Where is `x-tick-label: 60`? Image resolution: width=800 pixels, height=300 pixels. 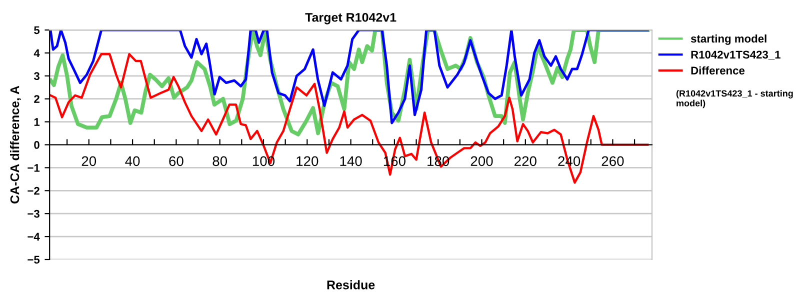 x-tick-label: 60 is located at coordinates (176, 161).